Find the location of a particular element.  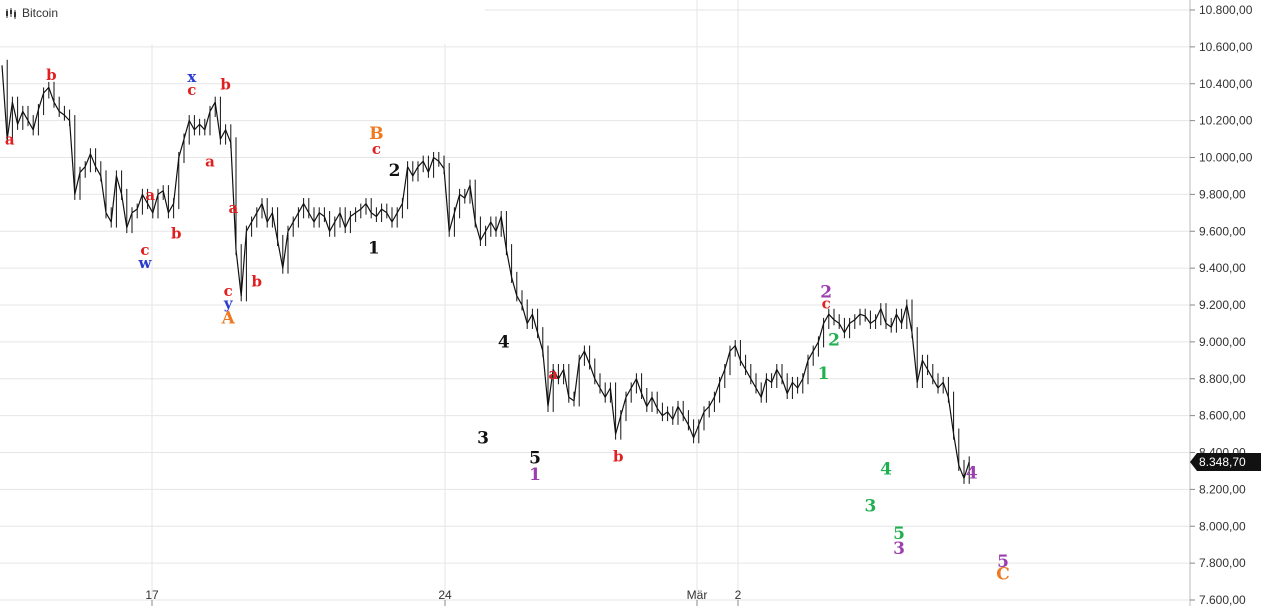

x-axis: 17 24 Mär 2 is located at coordinates (443, 597).